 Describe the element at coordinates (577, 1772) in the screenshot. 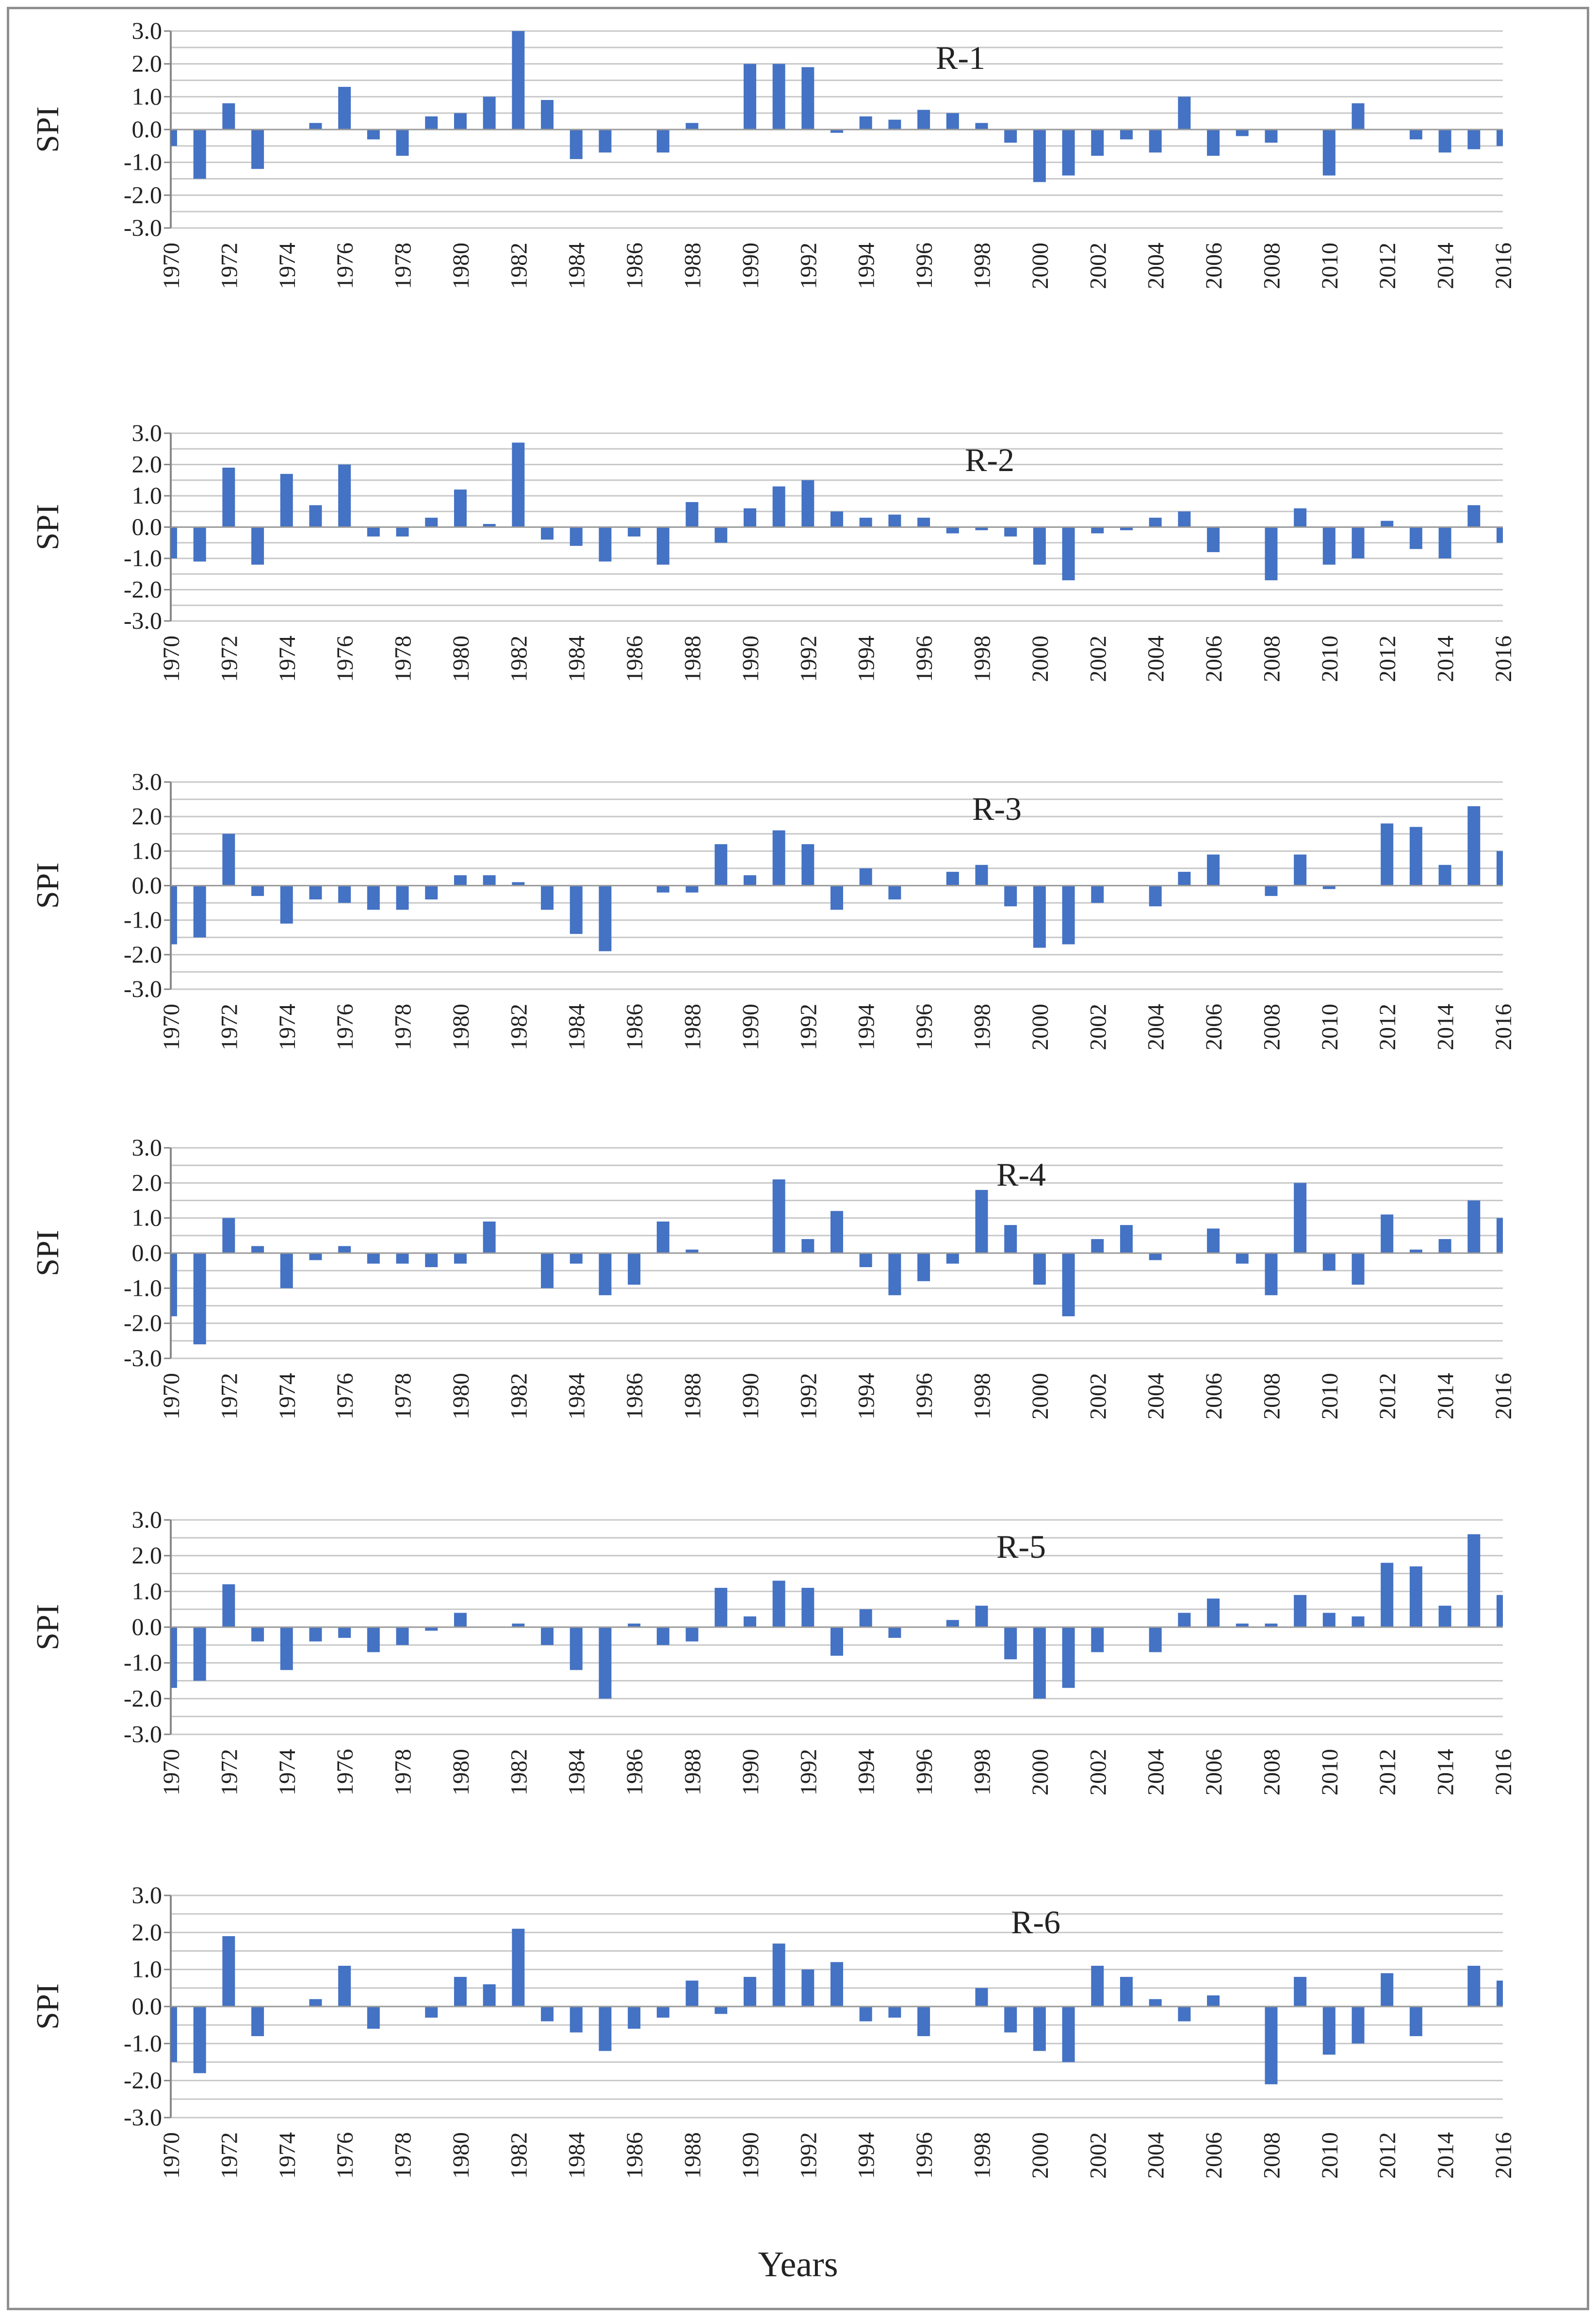

I see `x-tick-label: 1984` at that location.